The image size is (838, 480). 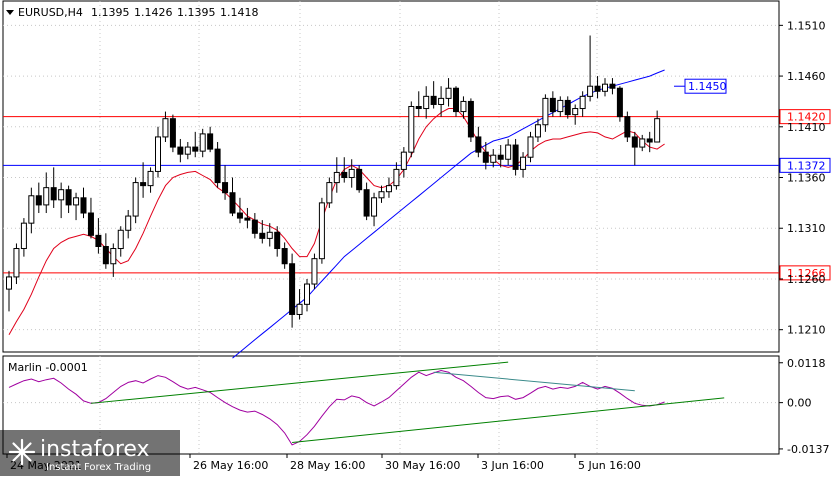 I want to click on header-symbol: EURUSD,H4, so click(x=50, y=12).